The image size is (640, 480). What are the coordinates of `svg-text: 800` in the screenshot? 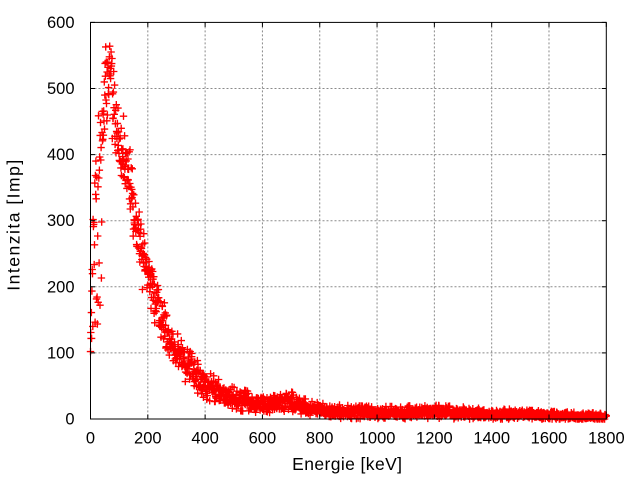 It's located at (320, 439).